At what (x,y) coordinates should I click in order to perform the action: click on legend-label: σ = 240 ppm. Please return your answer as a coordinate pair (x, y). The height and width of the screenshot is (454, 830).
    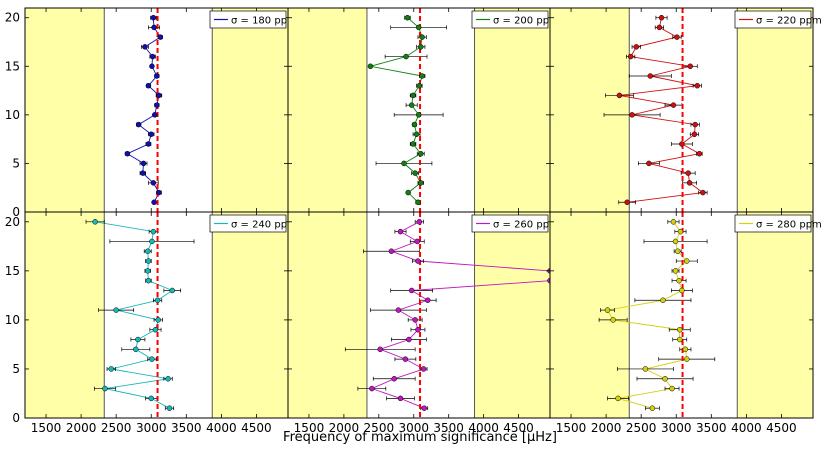
    Looking at the image, I should click on (264, 225).